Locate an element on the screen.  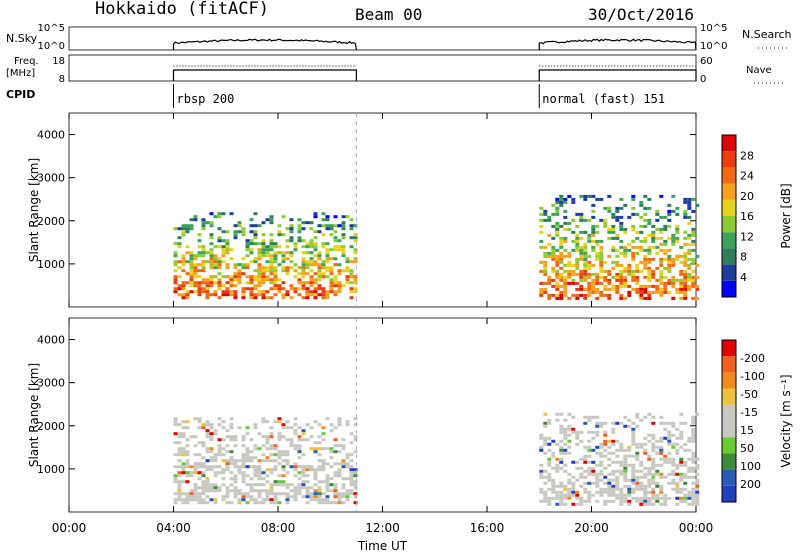
velocity-colorbar-frame is located at coordinates (729, 421).